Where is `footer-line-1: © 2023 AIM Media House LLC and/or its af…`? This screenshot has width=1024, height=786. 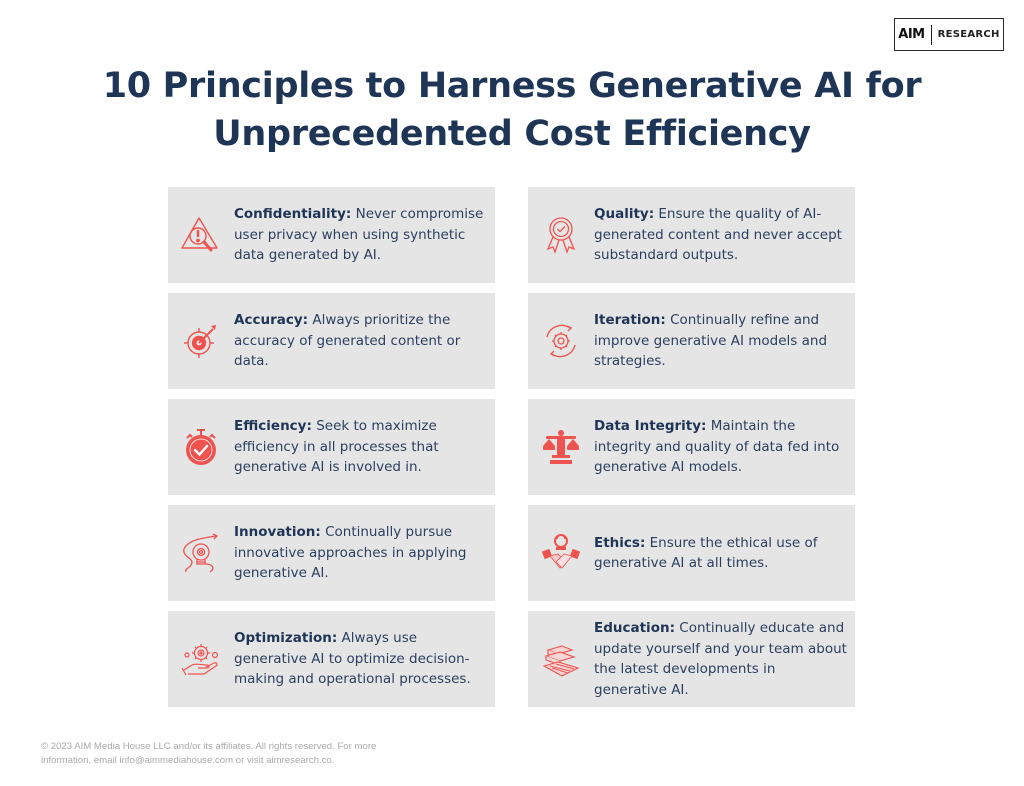 footer-line-1: © 2023 AIM Media House LLC and/or its af… is located at coordinates (209, 746).